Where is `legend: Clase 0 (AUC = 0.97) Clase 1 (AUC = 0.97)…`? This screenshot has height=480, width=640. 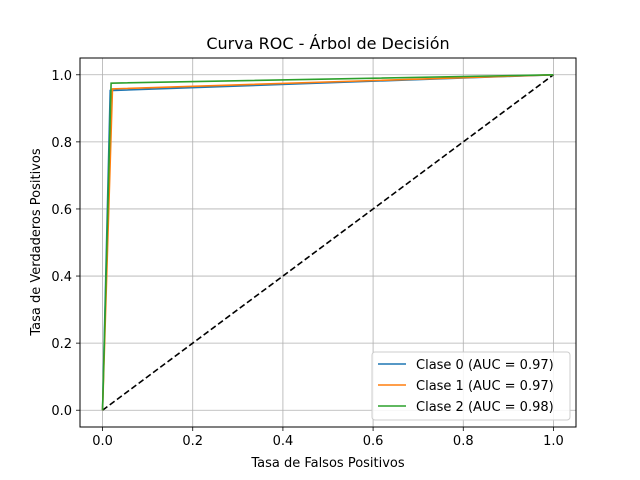 legend: Clase 0 (AUC = 0.97) Clase 1 (AUC = 0.97)… is located at coordinates (471, 386).